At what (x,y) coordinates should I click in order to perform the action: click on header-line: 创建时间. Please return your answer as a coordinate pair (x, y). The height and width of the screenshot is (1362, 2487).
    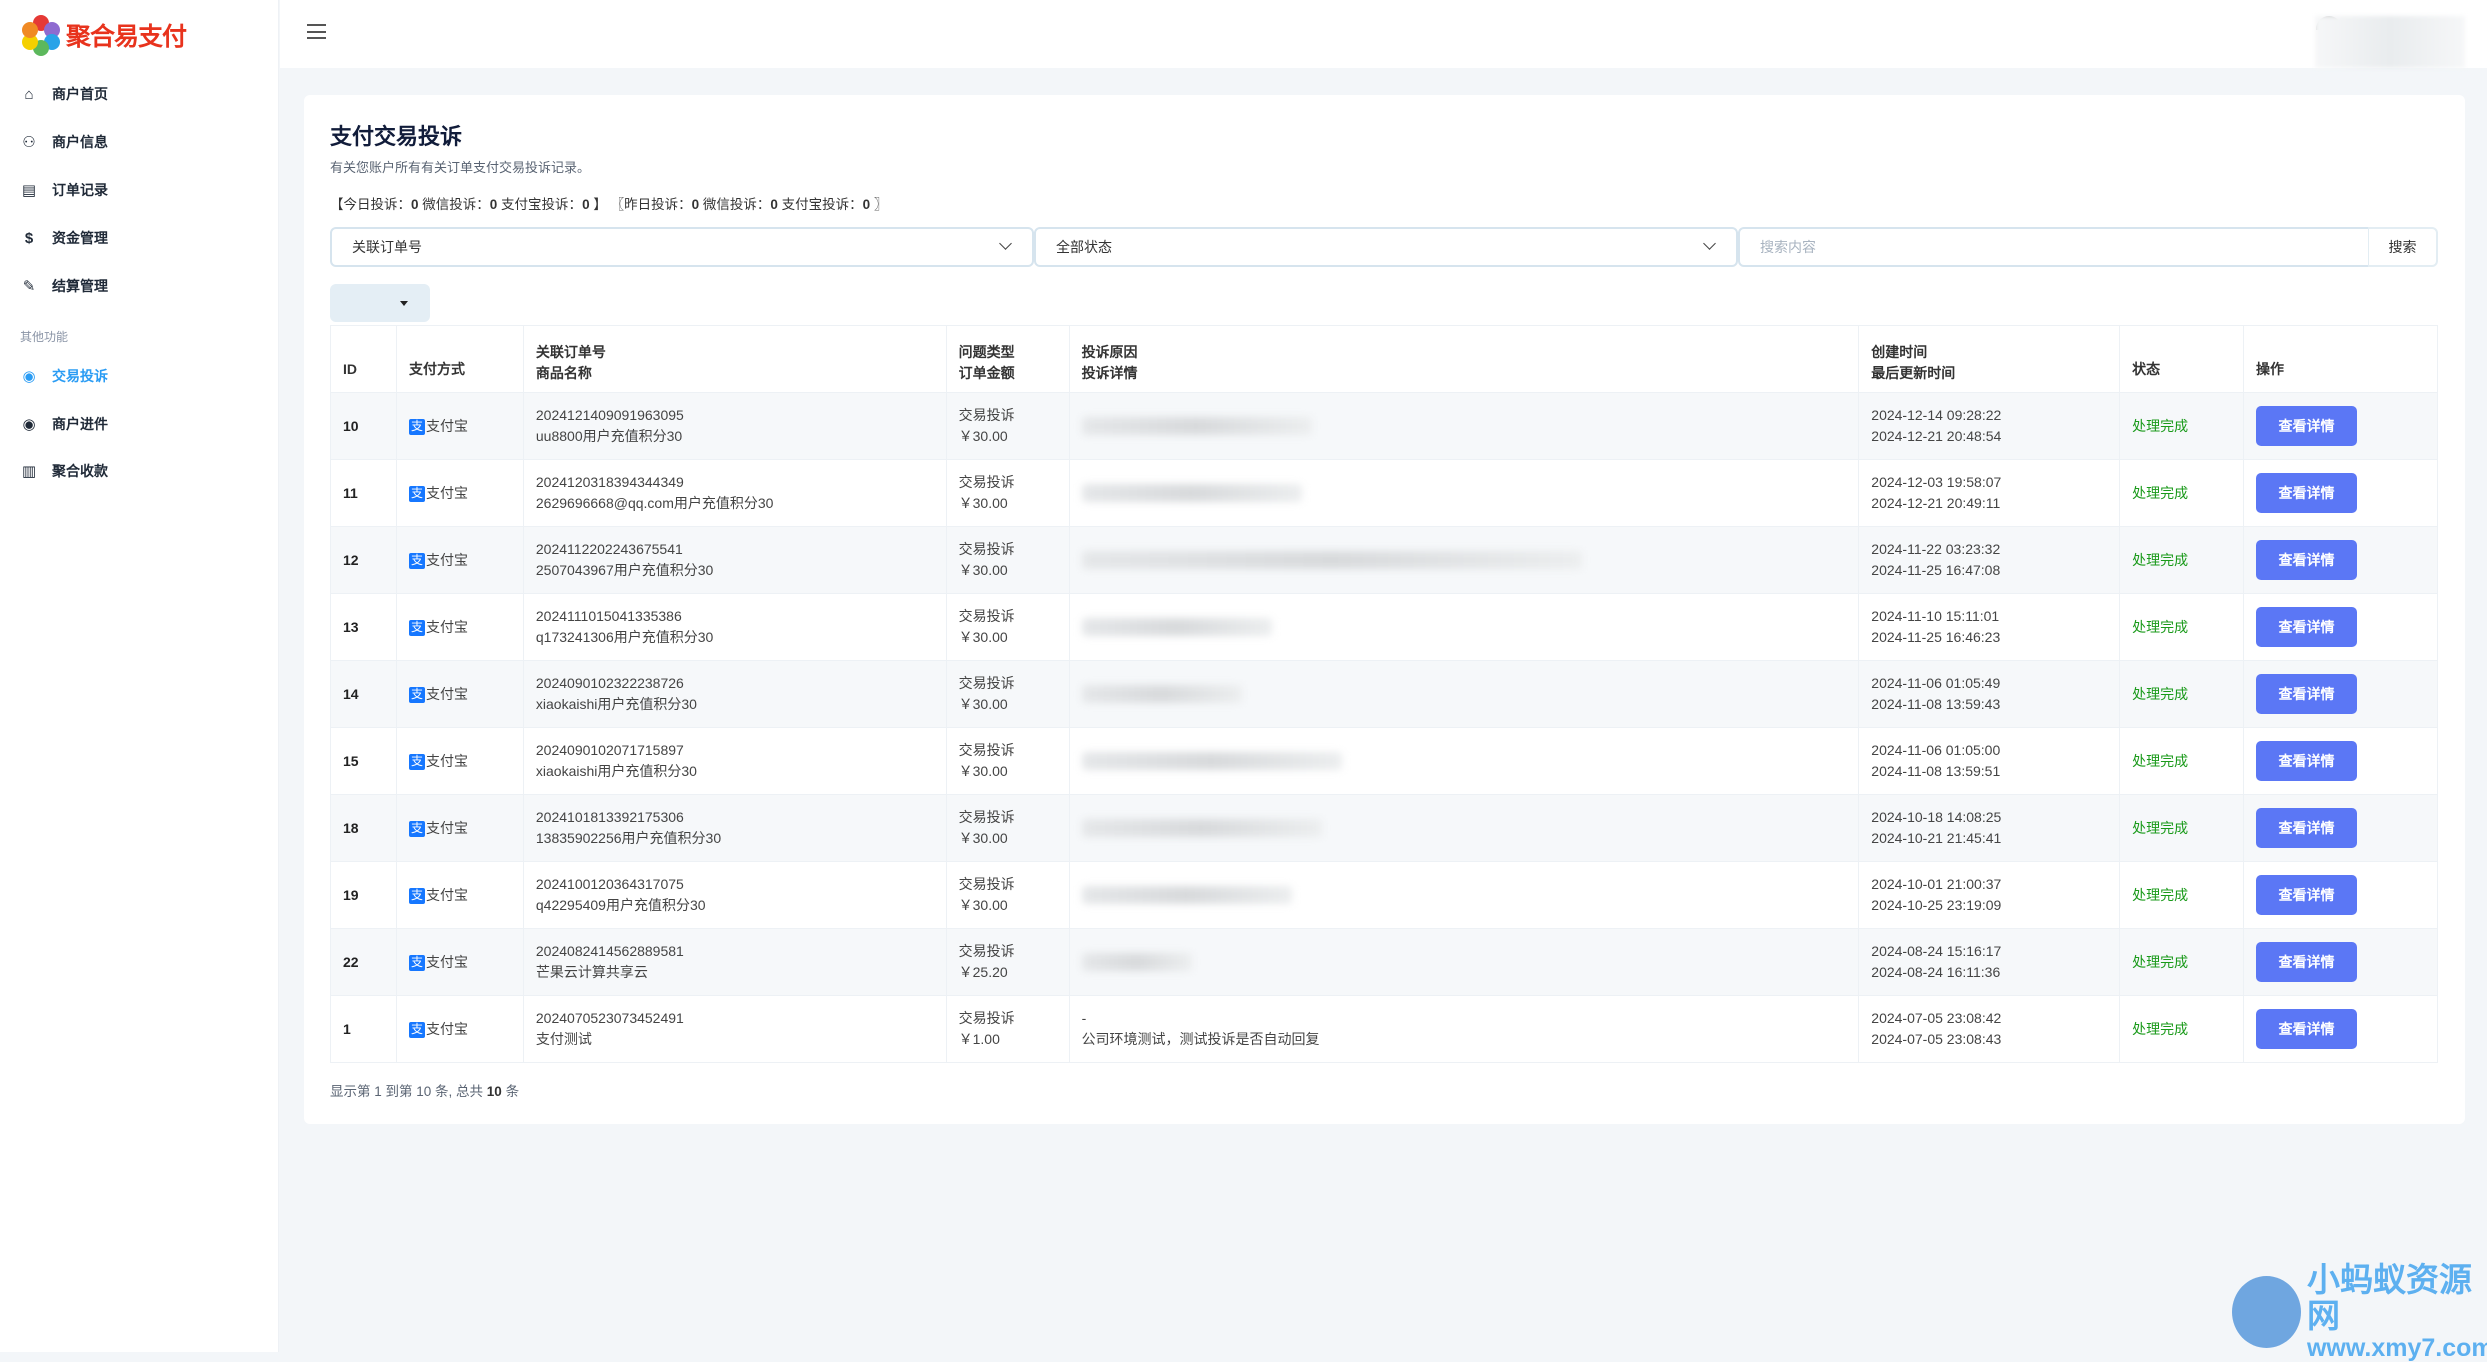
    Looking at the image, I should click on (1899, 352).